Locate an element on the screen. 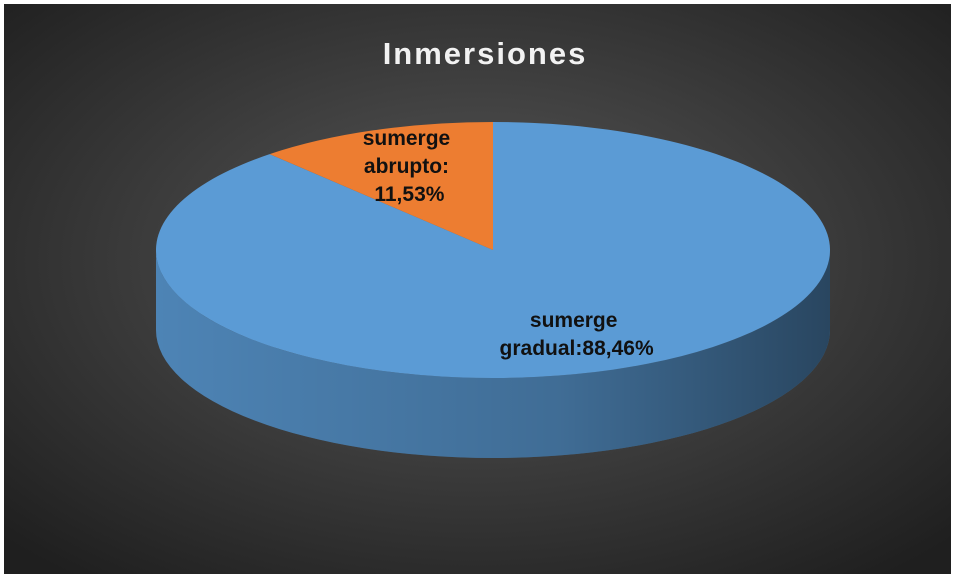 The height and width of the screenshot is (578, 955). chart-title: Inmersiones is located at coordinates (485, 53).